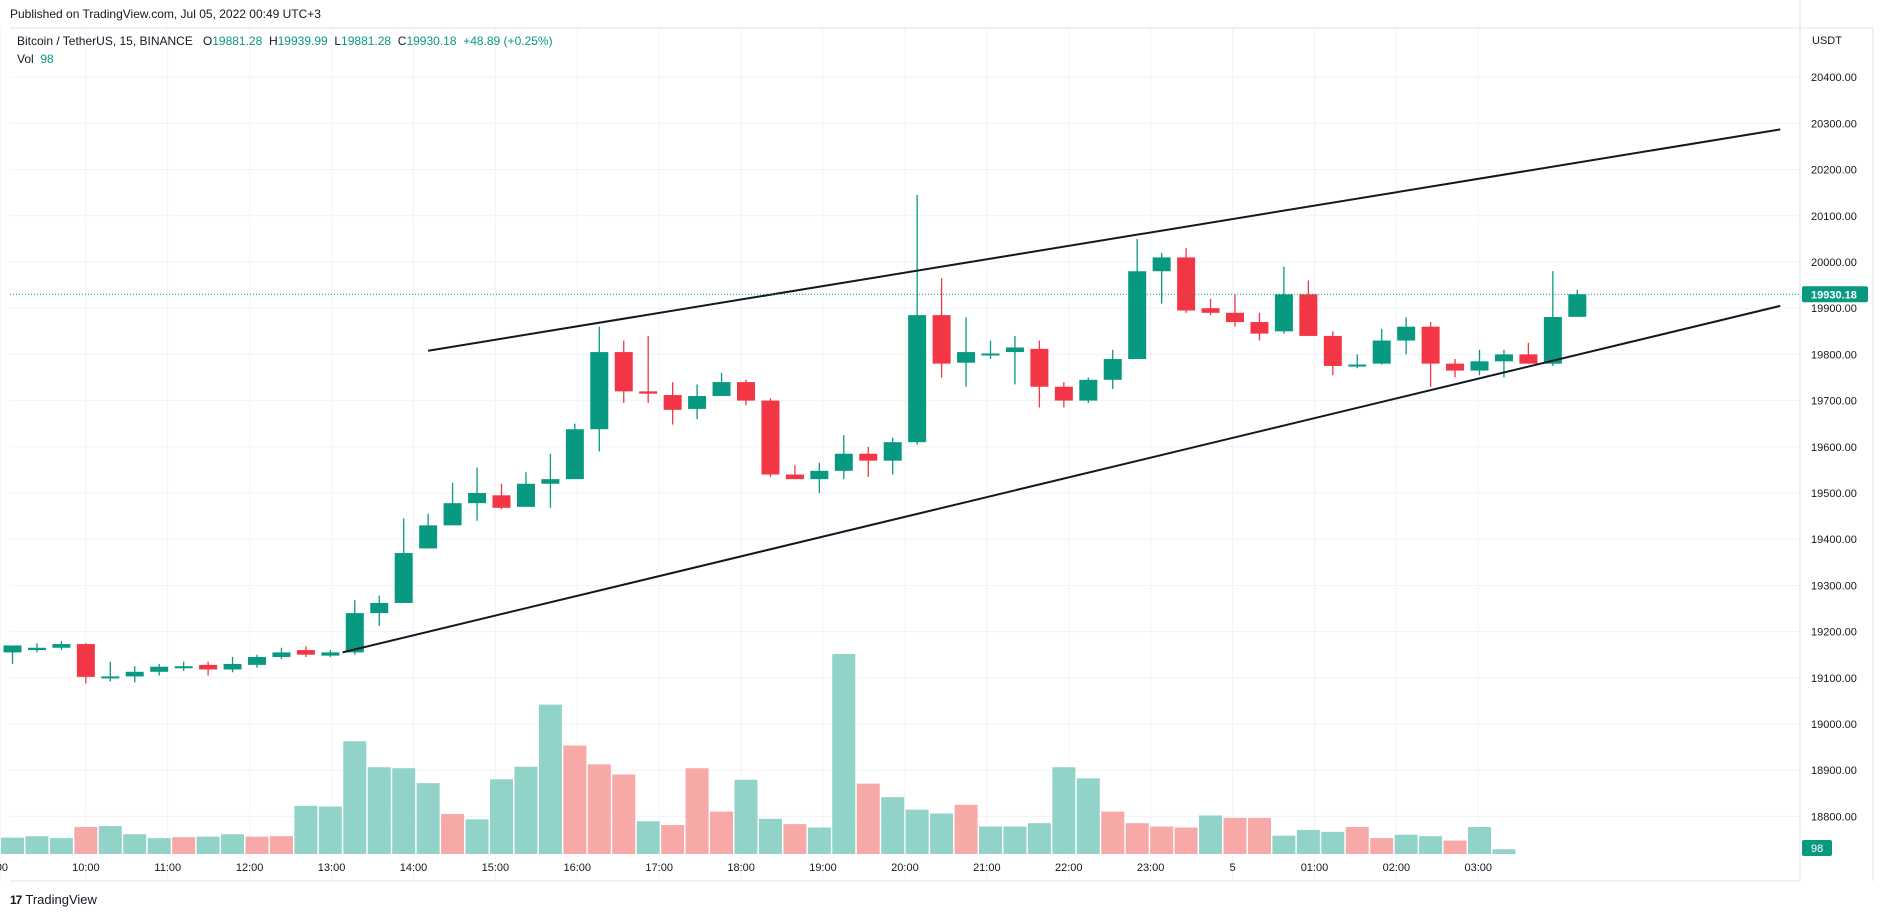 This screenshot has width=1882, height=916. I want to click on price-tick-label: 18900.00, so click(1834, 771).